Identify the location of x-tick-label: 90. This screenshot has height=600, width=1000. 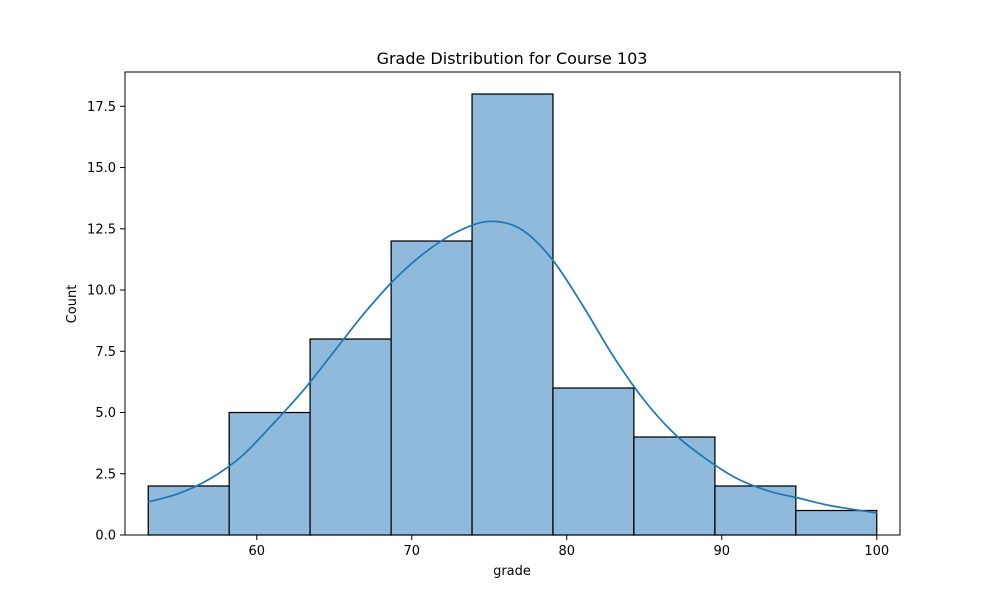
(721, 551).